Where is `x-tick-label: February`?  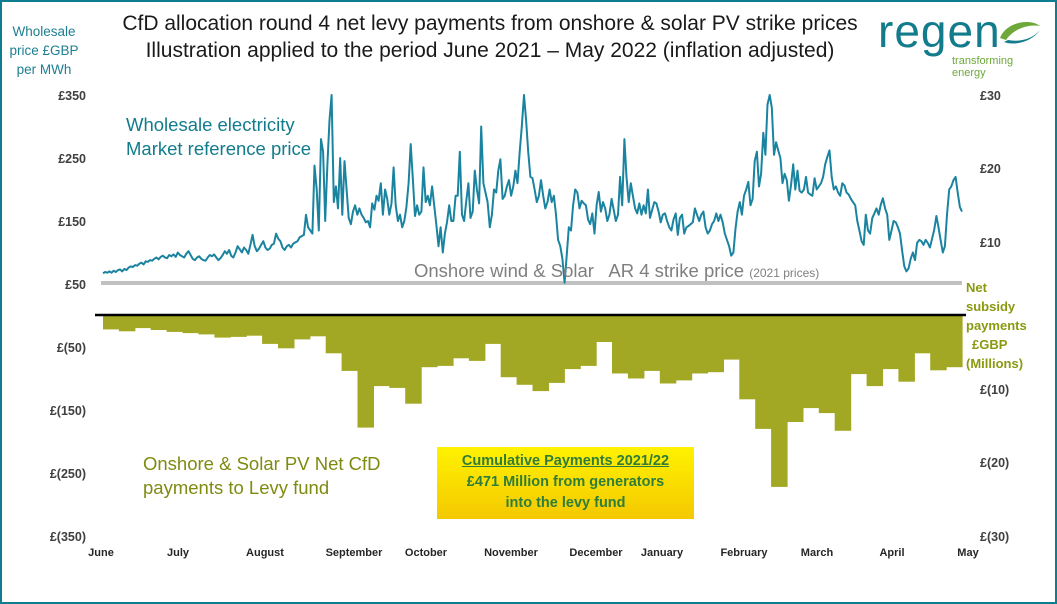 x-tick-label: February is located at coordinates (744, 553).